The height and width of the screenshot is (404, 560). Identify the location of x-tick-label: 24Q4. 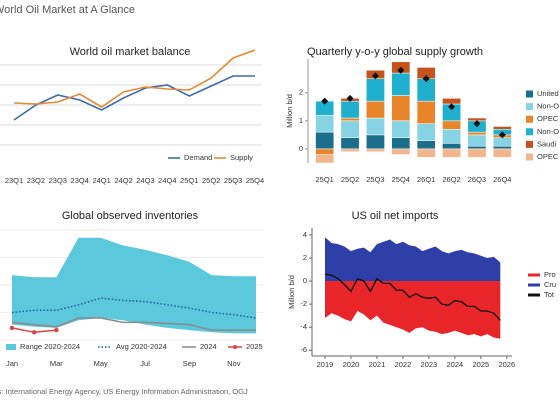
(167, 180).